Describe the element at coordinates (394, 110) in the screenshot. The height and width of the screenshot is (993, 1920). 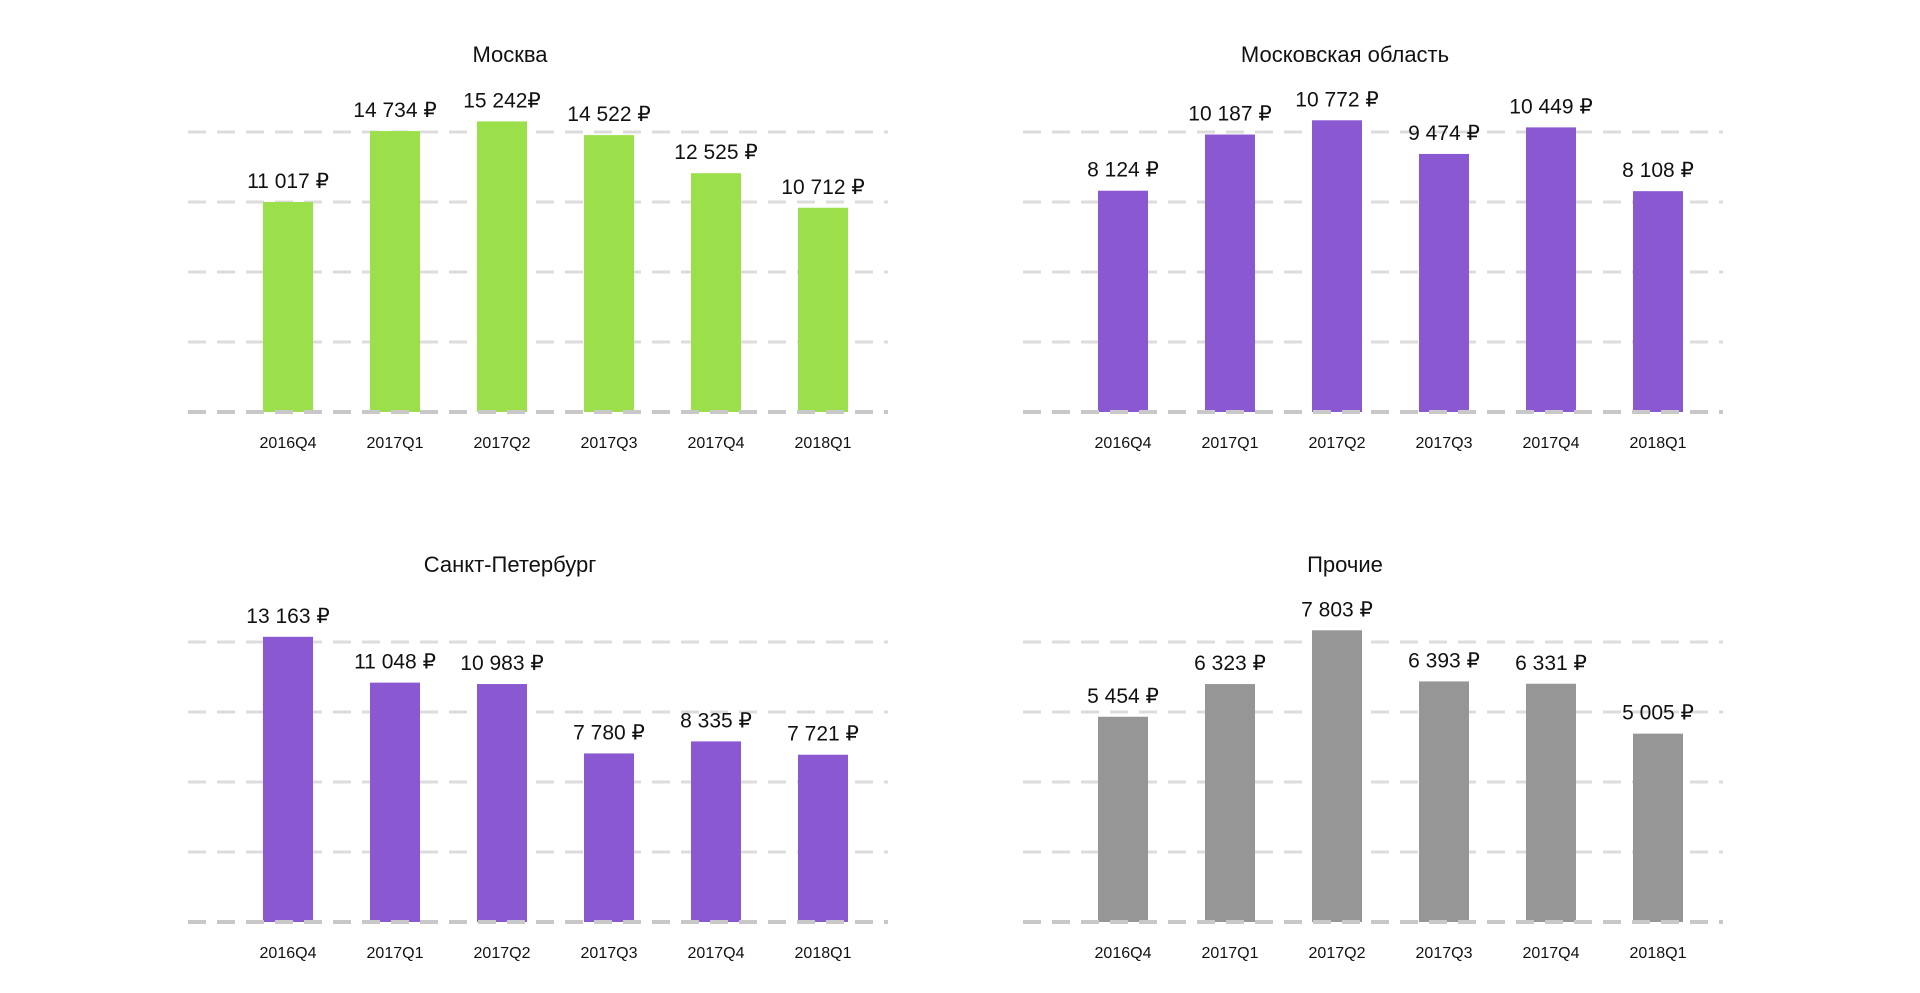
I see `data-label: 14 734 ₽` at that location.